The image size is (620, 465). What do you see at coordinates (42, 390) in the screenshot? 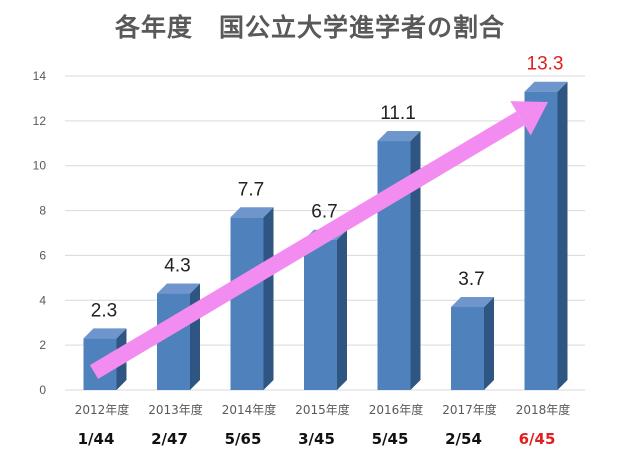
I see `y-tick-label: 0` at bounding box center [42, 390].